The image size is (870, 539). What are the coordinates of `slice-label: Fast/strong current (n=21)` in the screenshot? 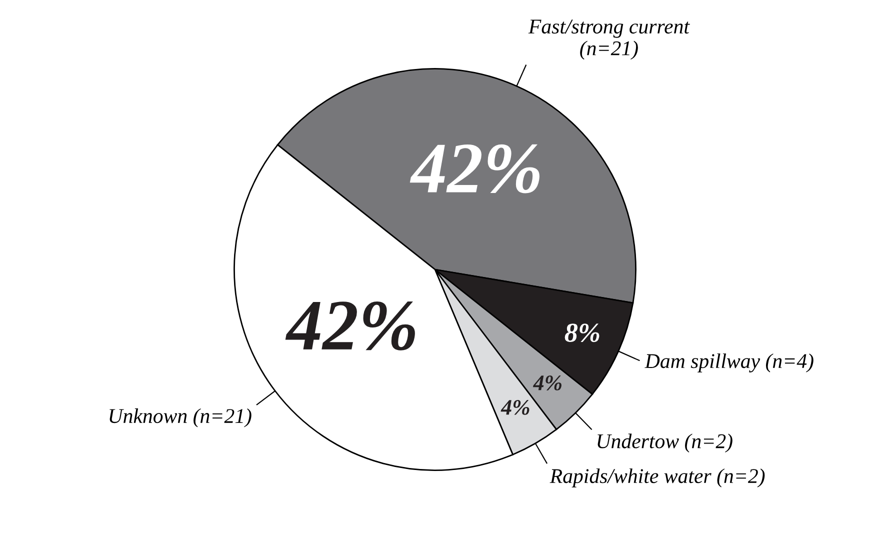 It's located at (609, 40).